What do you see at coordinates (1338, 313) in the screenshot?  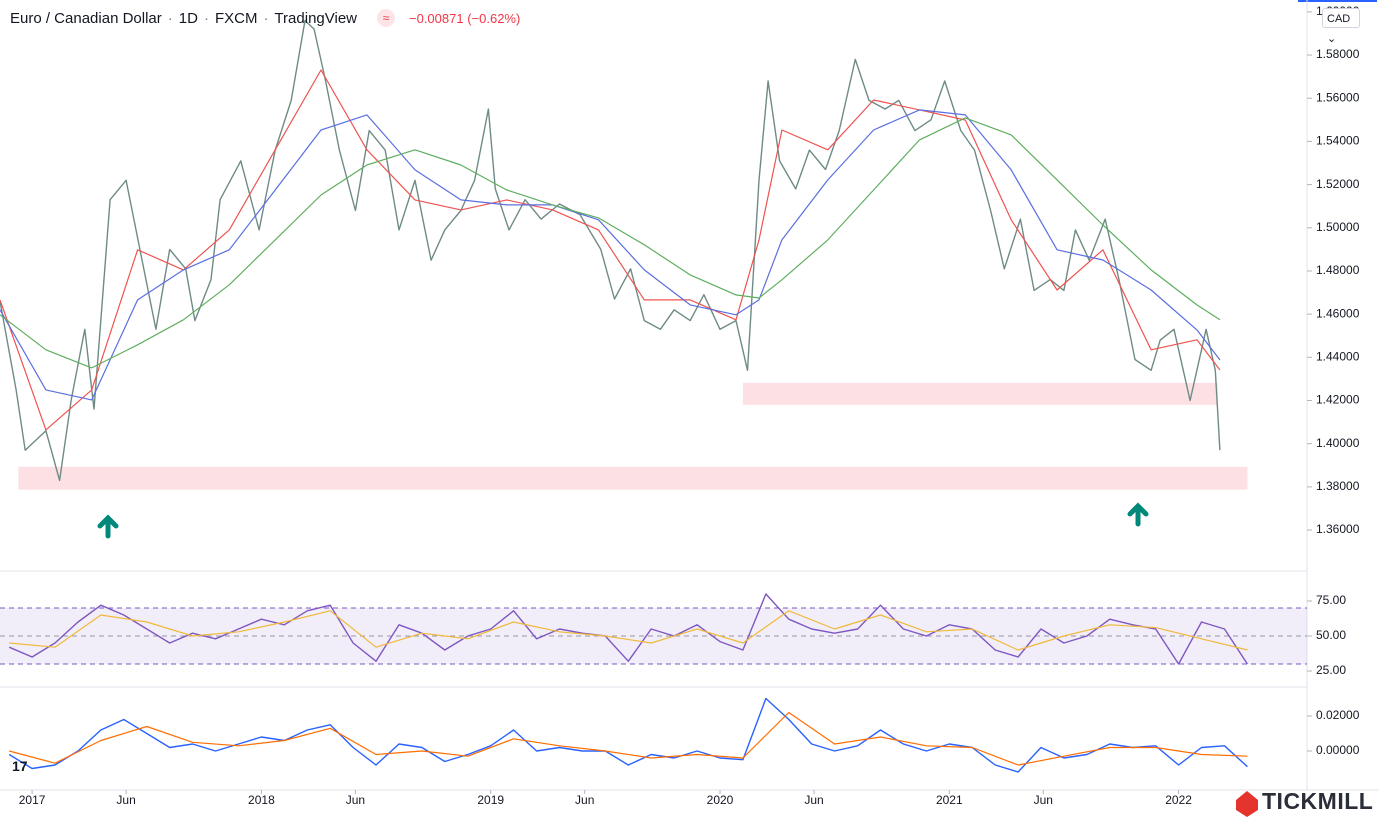 I see `y-tick-label: 1.46000` at bounding box center [1338, 313].